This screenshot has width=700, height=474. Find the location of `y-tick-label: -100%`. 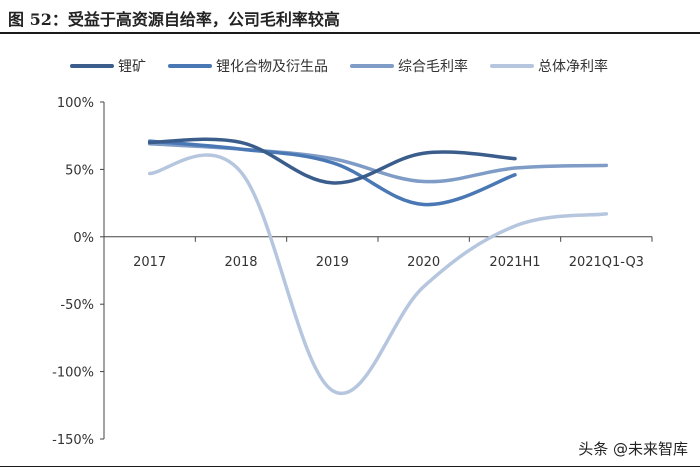

y-tick-label: -100% is located at coordinates (73, 373).